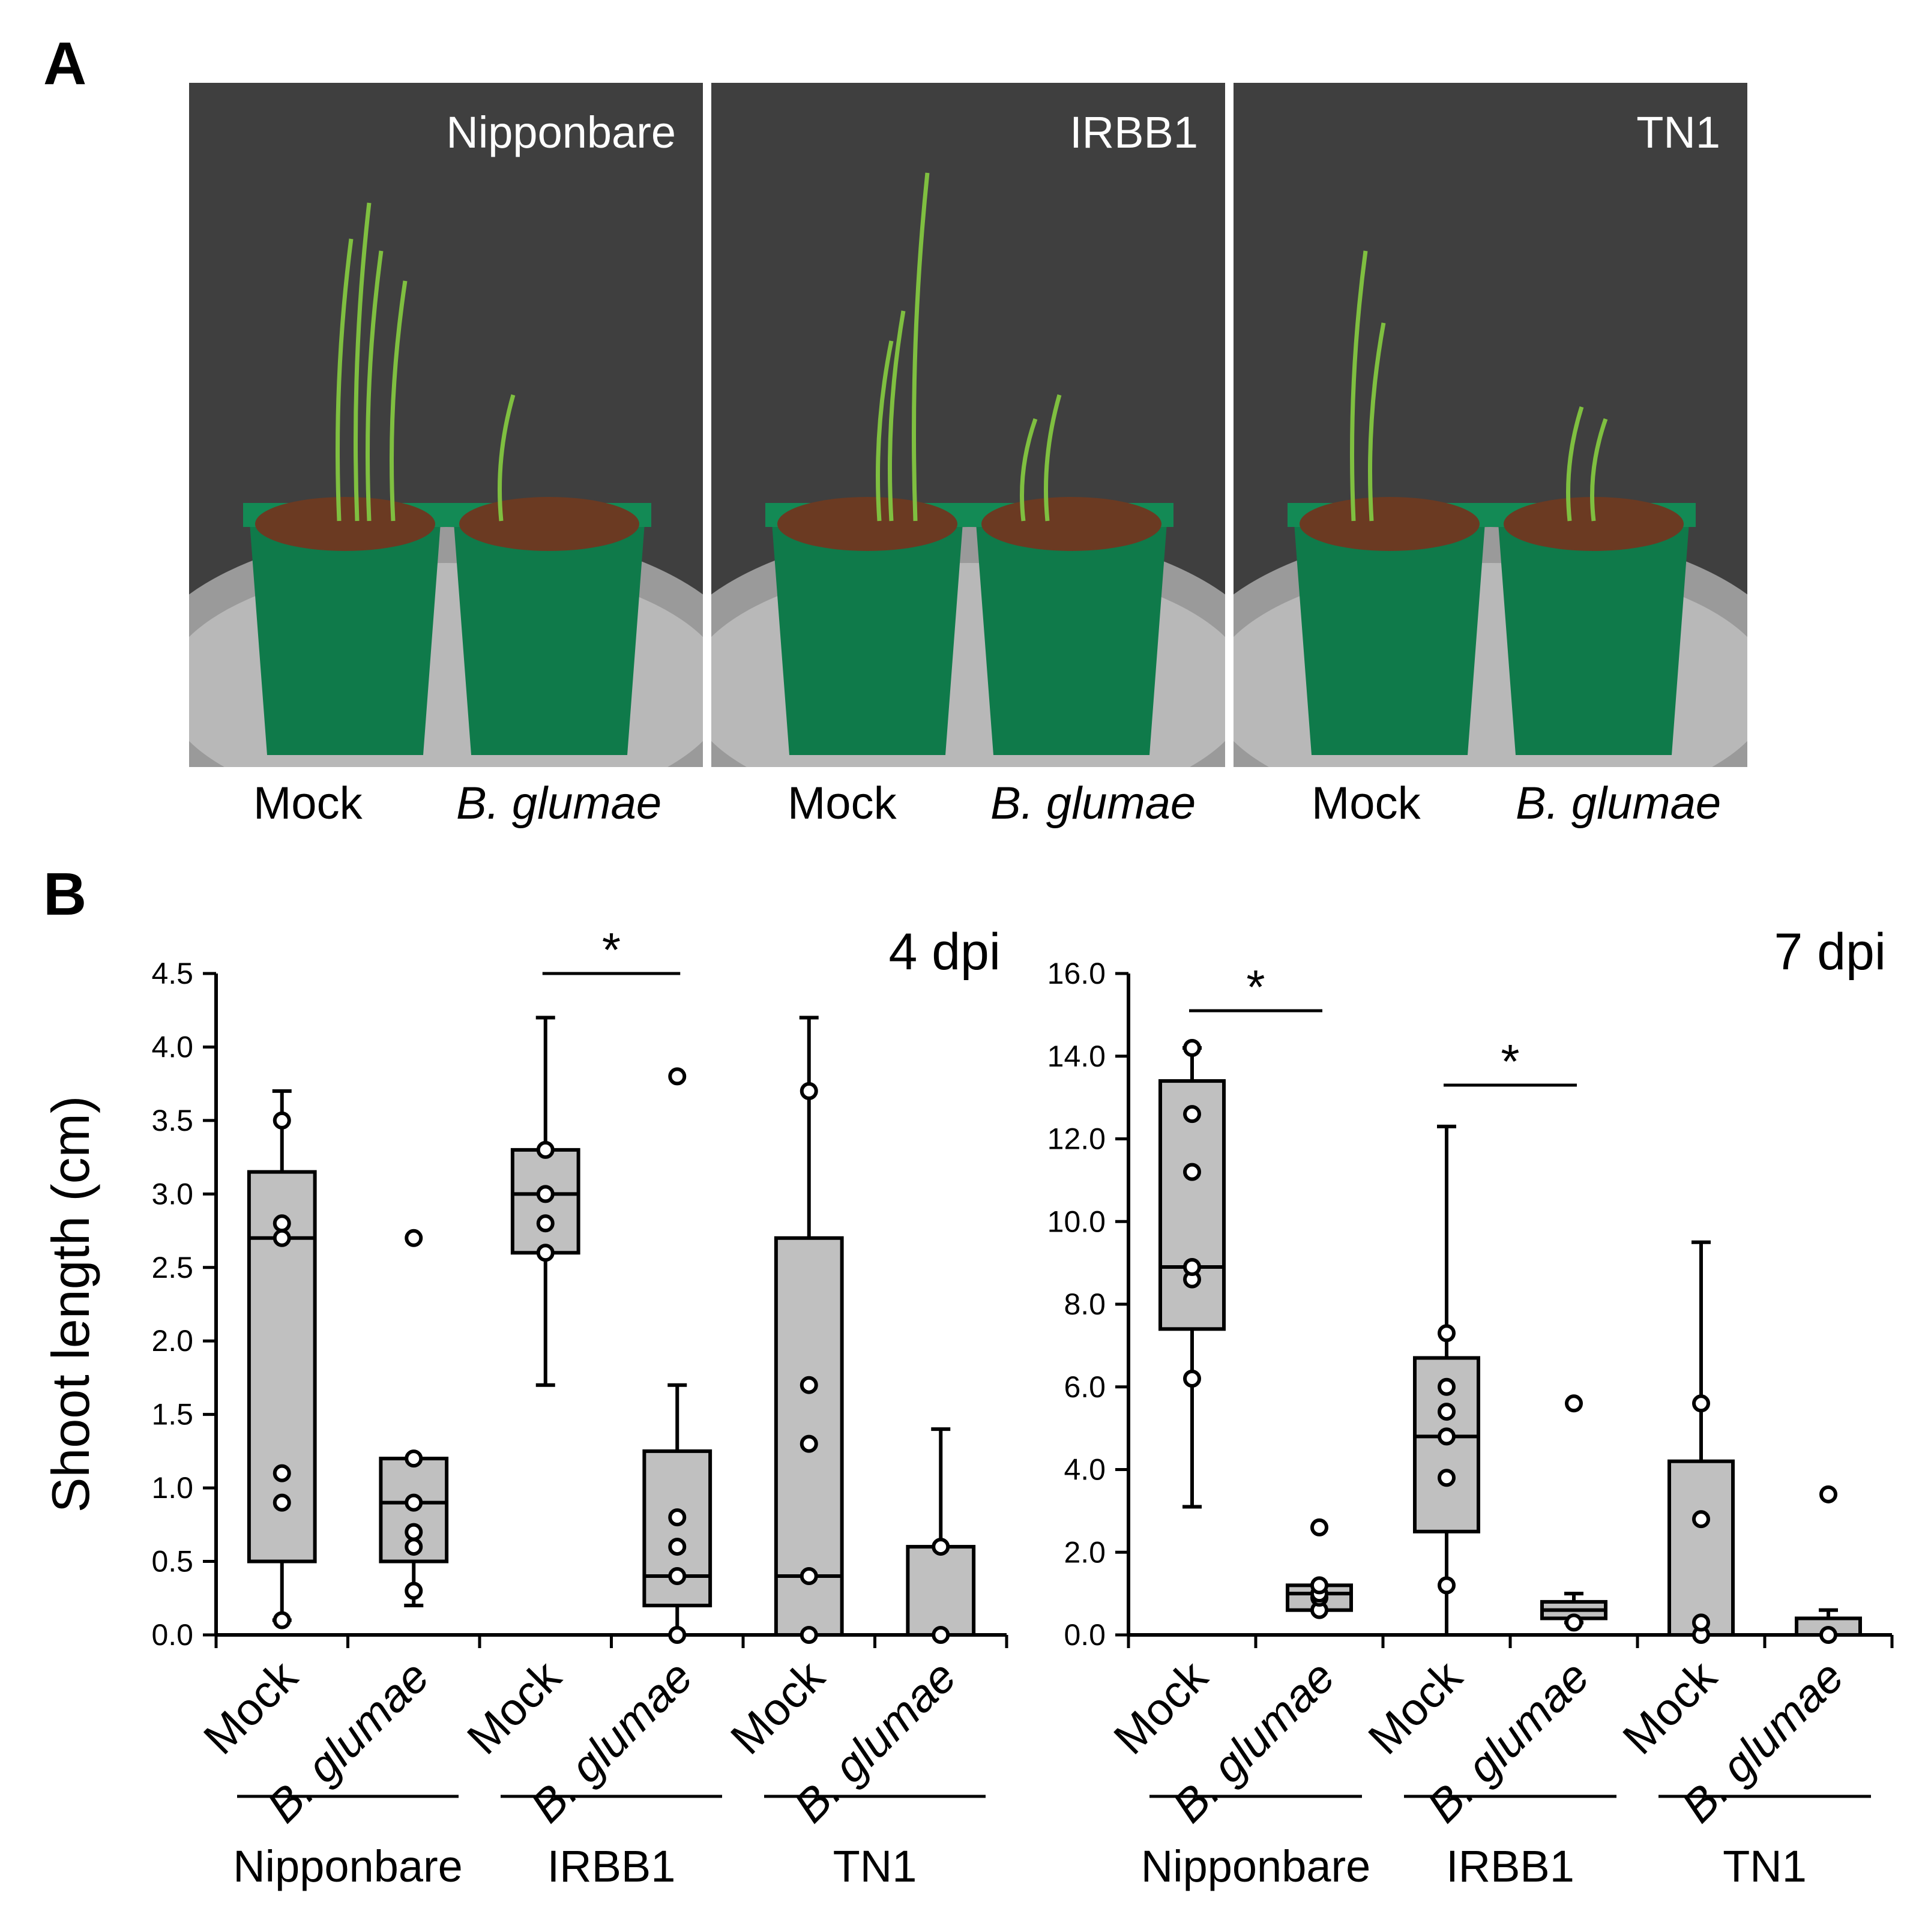 This screenshot has width=1928, height=1932. Describe the element at coordinates (172, 1267) in the screenshot. I see `y-tick-label: 2.5` at that location.